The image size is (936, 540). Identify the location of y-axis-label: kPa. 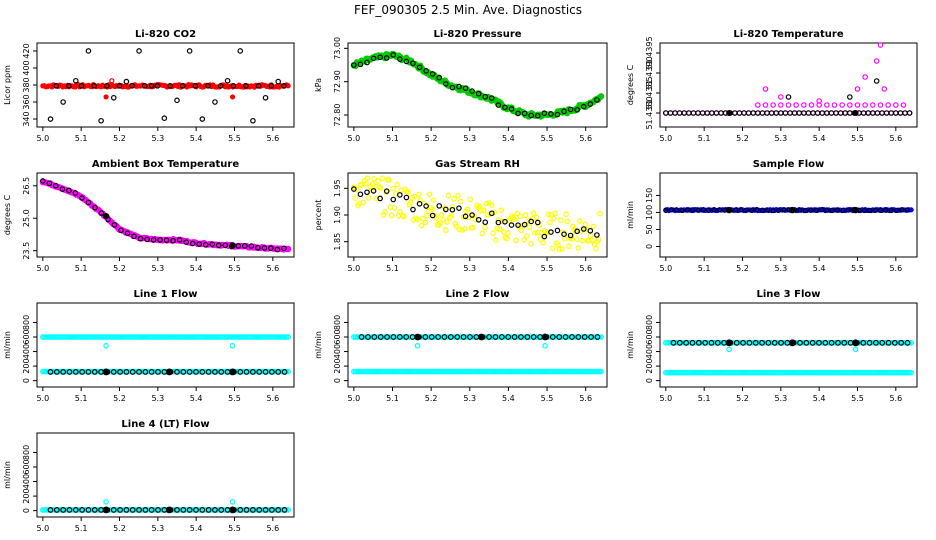
(318, 85).